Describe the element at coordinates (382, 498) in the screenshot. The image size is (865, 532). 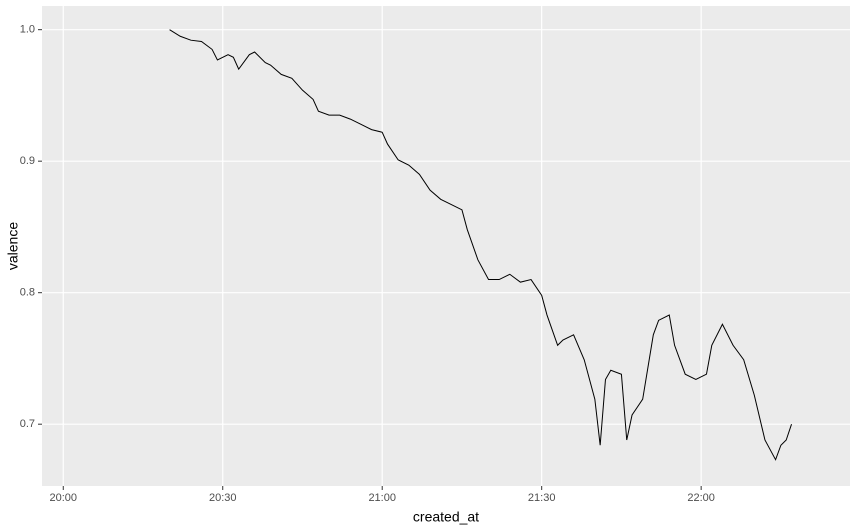
I see `x-tick-label: 21:00` at that location.